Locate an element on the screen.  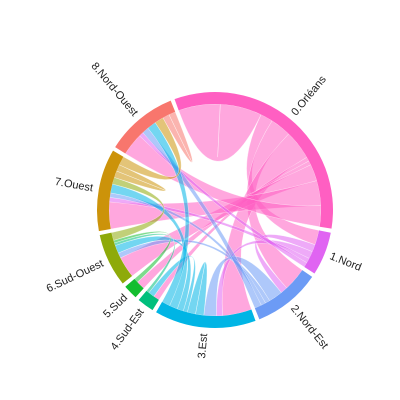
sector-label-8: 8.Nord-Ouest is located at coordinates (114, 89).